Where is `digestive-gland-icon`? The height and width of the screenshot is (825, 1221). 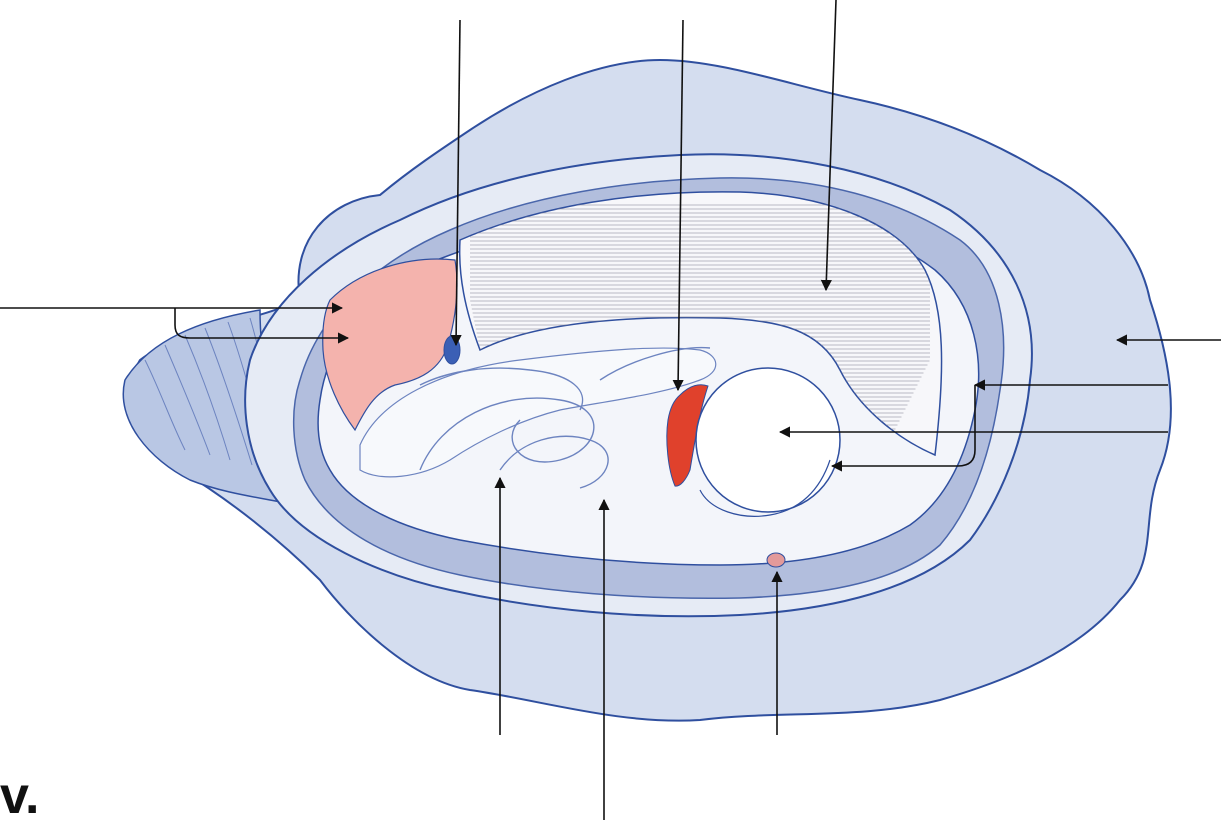 digestive-gland-icon is located at coordinates (538, 412).